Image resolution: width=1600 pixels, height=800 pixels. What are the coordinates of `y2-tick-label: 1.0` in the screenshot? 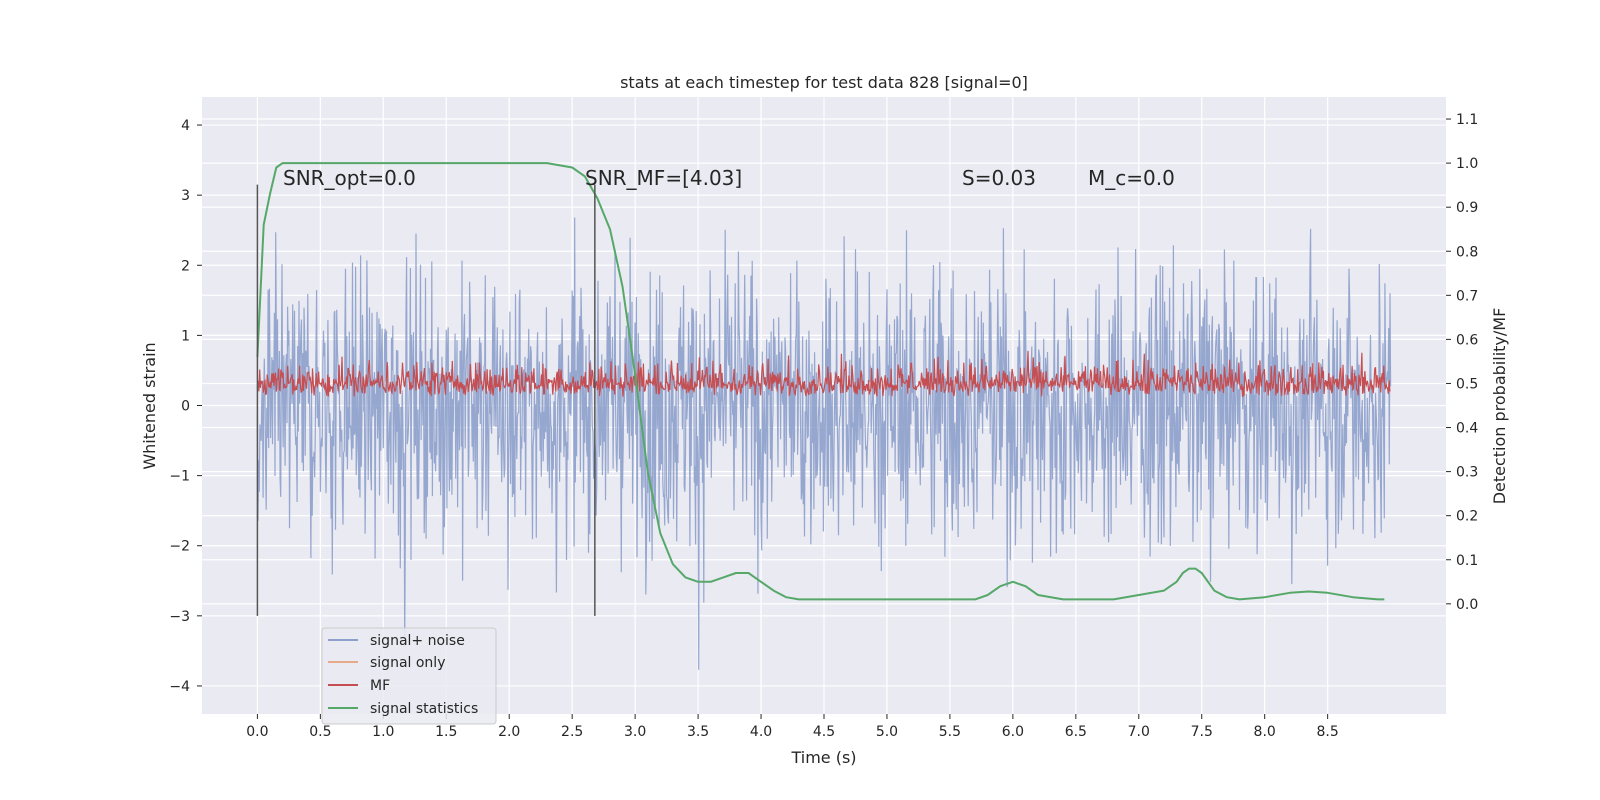 It's located at (1467, 164).